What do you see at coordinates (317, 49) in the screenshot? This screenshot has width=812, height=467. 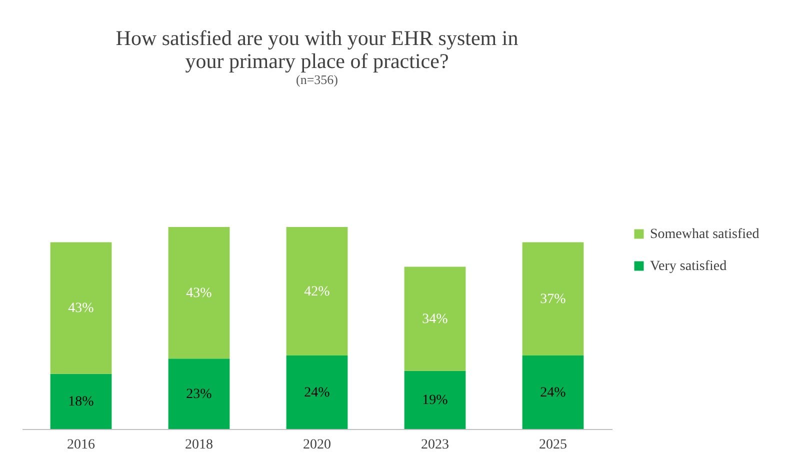 I see `chart-title: How satisfied are you with your EHR system in your primary place of practice?` at bounding box center [317, 49].